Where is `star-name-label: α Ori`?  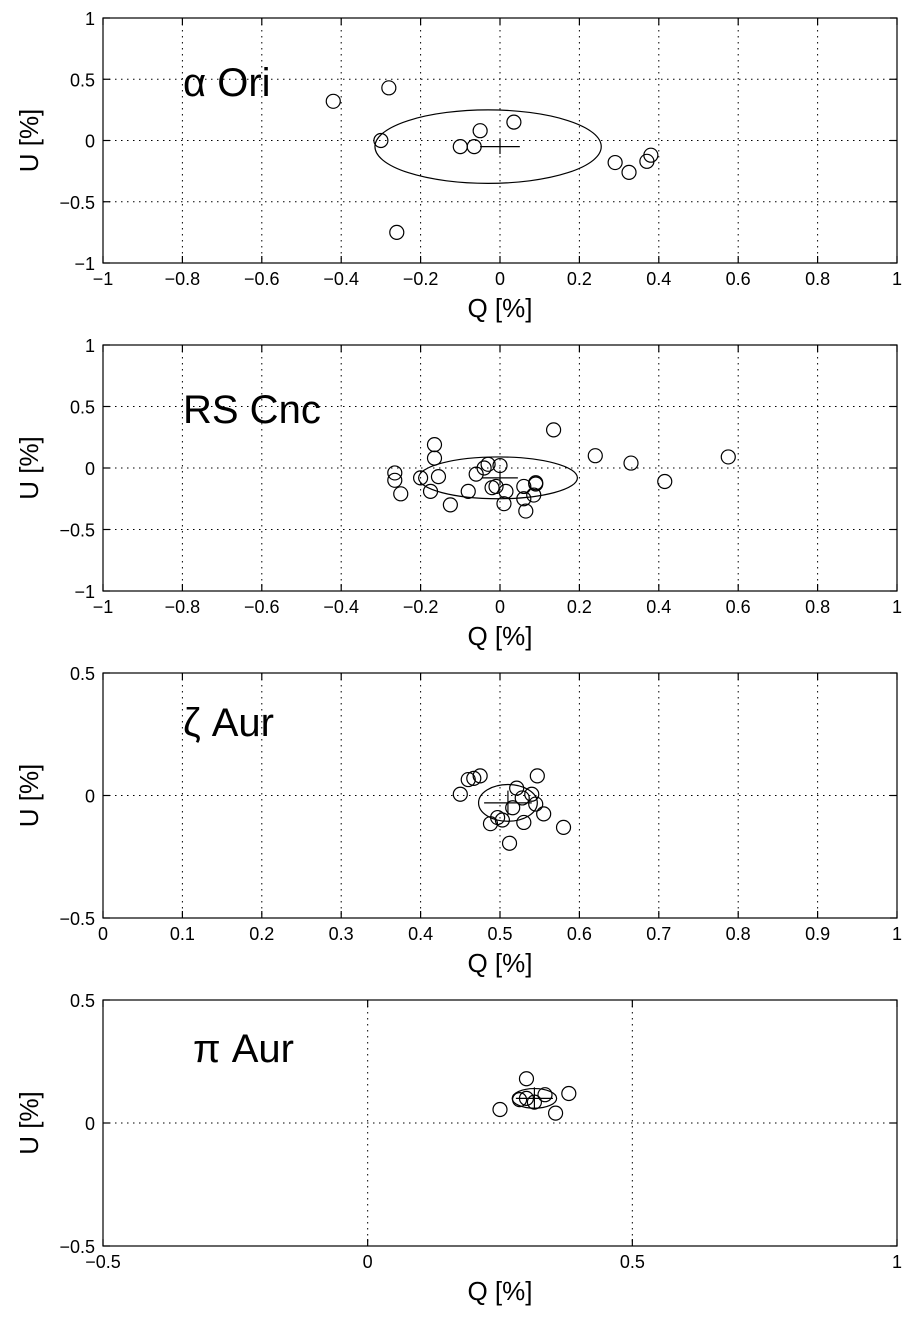 star-name-label: α Ori is located at coordinates (227, 83).